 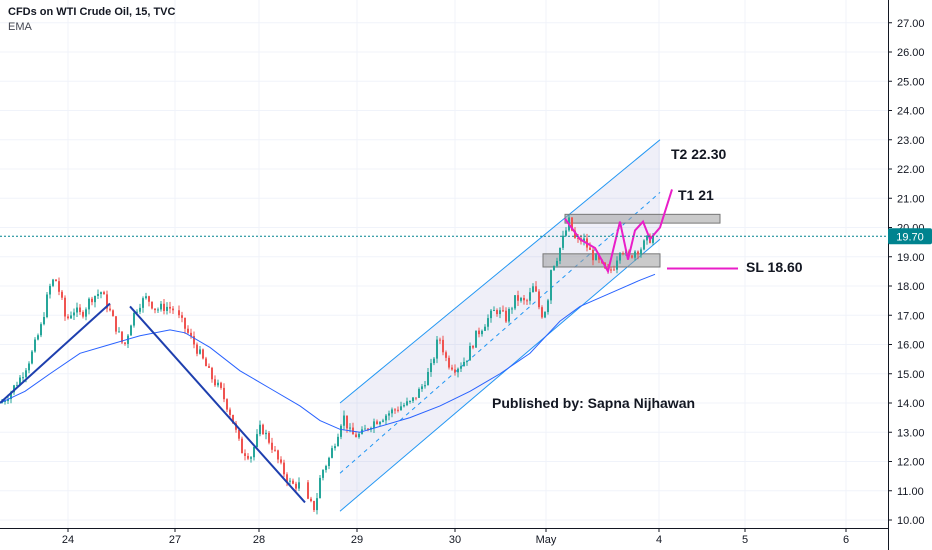 What do you see at coordinates (911, 433) in the screenshot?
I see `price-tick-label: 13.00` at bounding box center [911, 433].